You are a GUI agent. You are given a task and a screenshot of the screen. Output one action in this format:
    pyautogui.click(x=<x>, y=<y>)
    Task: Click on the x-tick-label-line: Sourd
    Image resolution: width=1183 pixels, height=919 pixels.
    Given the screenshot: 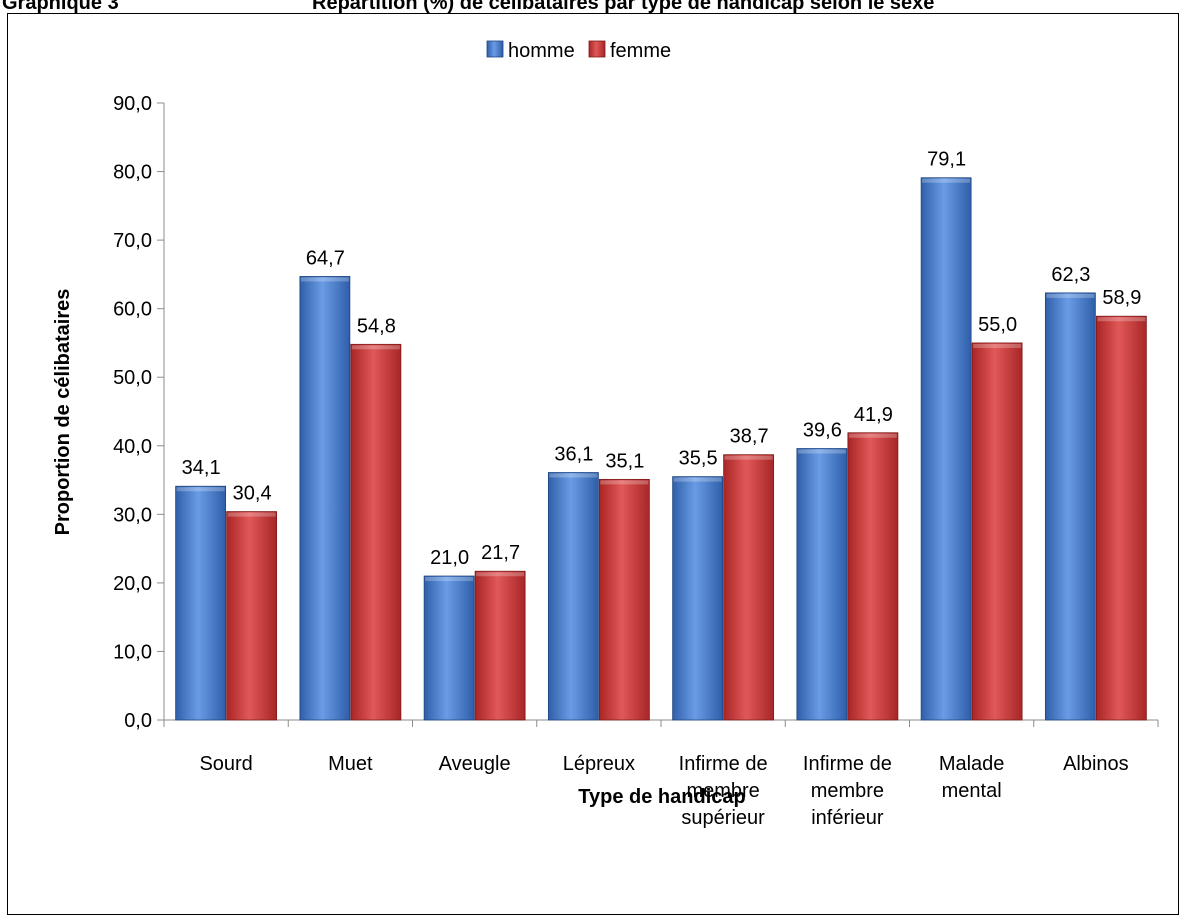 What is the action you would take?
    pyautogui.click(x=225, y=764)
    